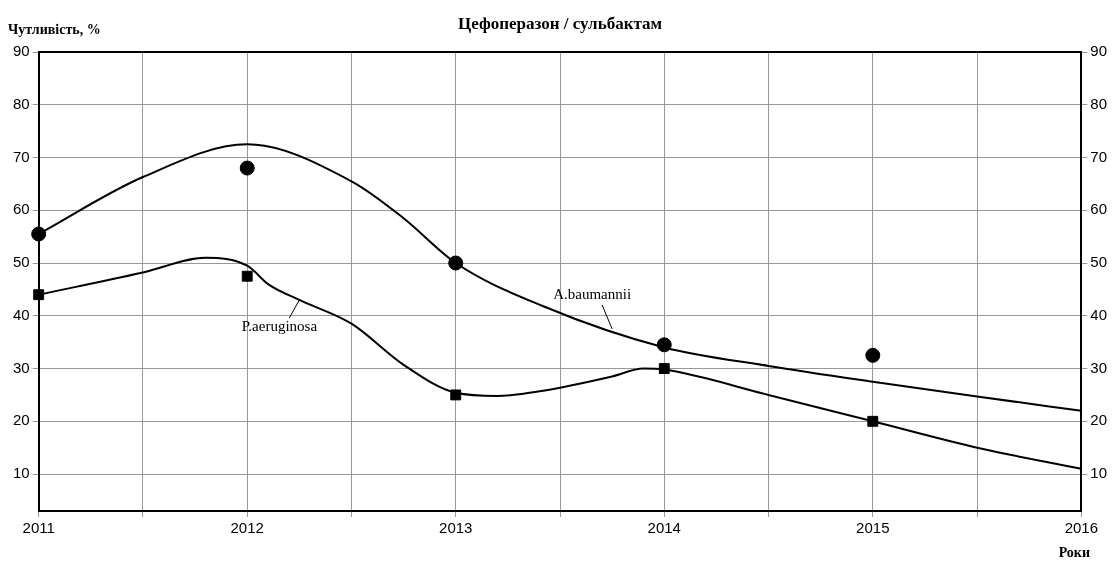  I want to click on x-tick-label: 2015, so click(873, 528).